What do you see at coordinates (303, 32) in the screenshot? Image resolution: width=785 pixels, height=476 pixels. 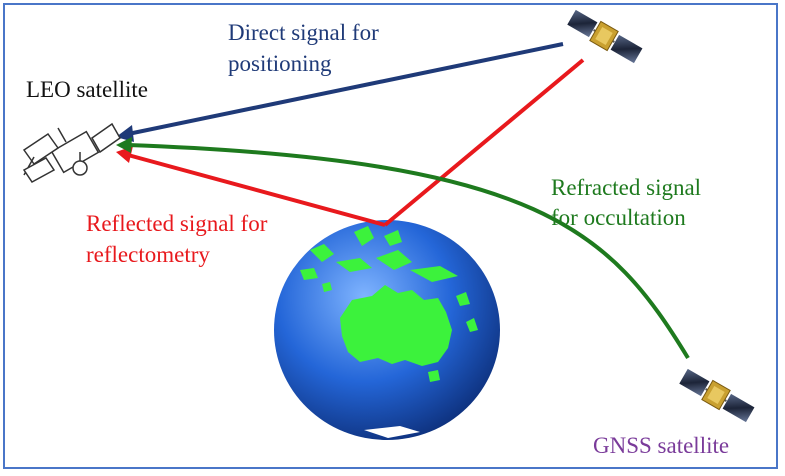 I see `direct-signal-label-line1: Direct signal for` at bounding box center [303, 32].